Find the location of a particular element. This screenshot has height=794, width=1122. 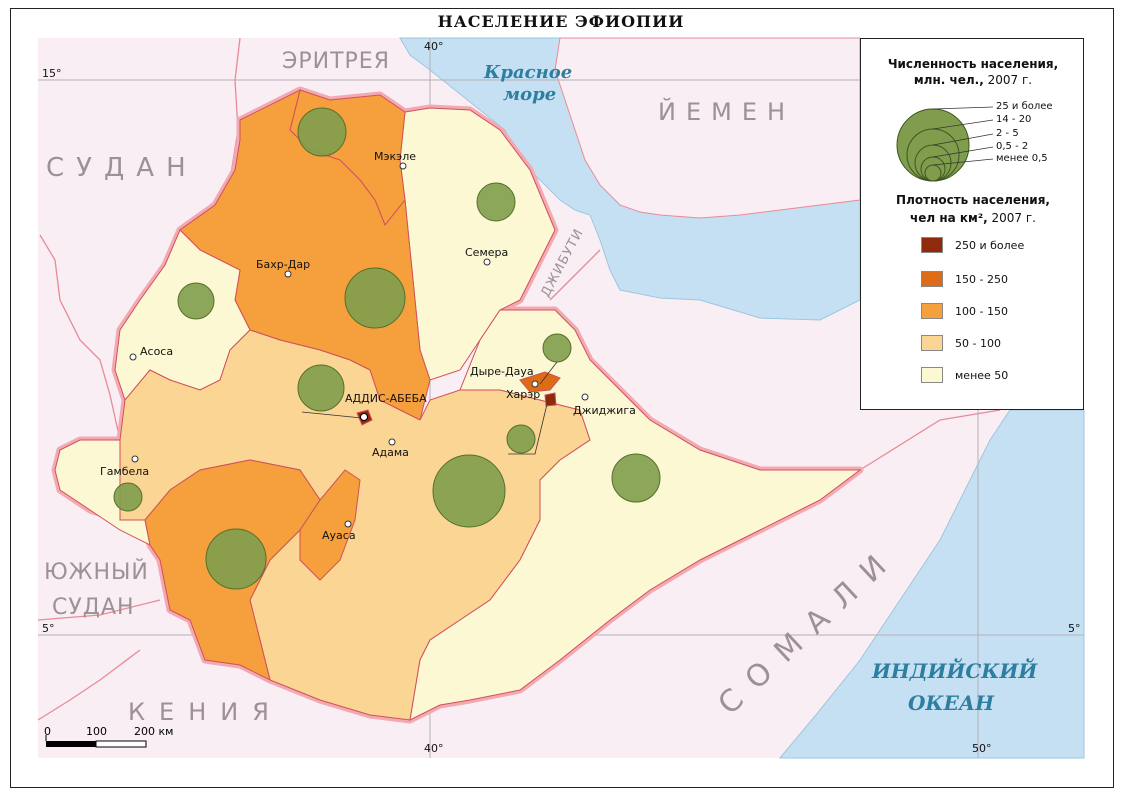

label-south-sudan-1: ЮЖНЫЙ is located at coordinates (96, 572).